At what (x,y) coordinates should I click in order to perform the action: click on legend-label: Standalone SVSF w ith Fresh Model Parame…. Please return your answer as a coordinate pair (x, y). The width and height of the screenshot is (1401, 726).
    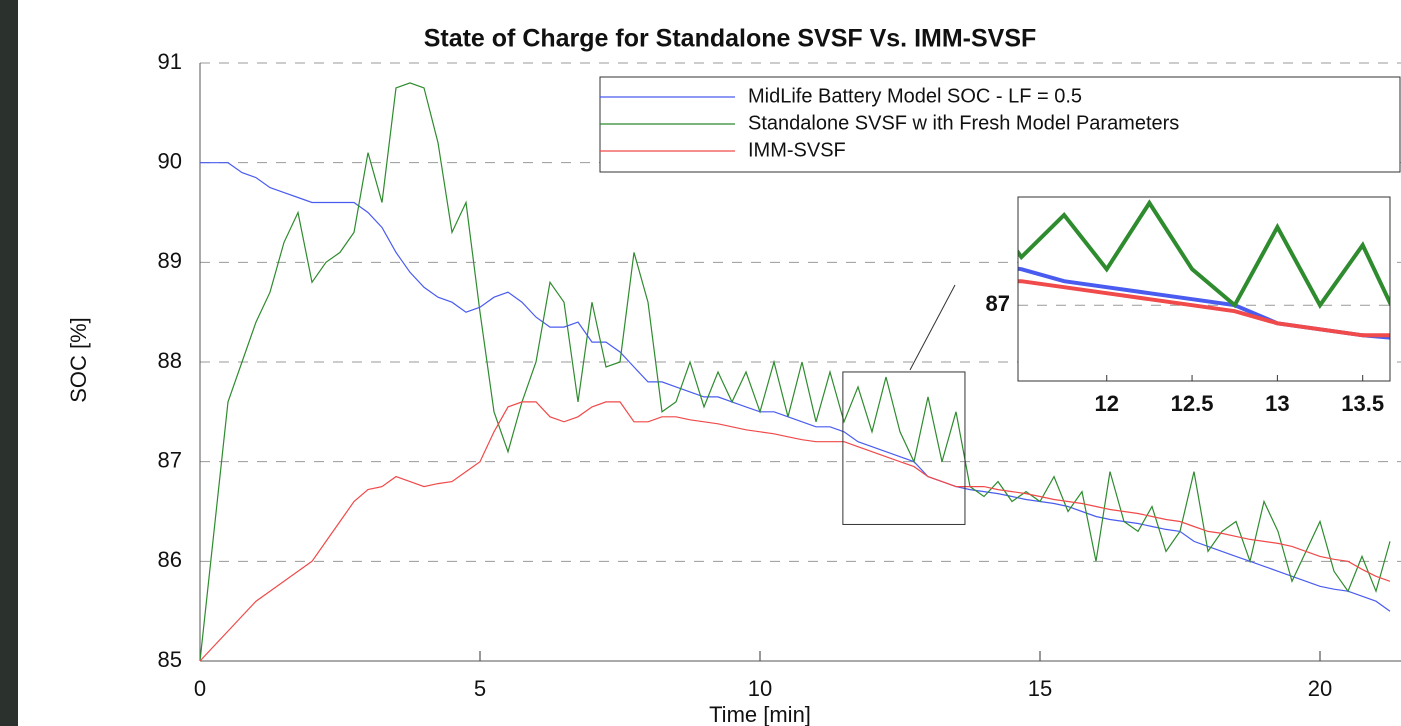
    Looking at the image, I should click on (963, 123).